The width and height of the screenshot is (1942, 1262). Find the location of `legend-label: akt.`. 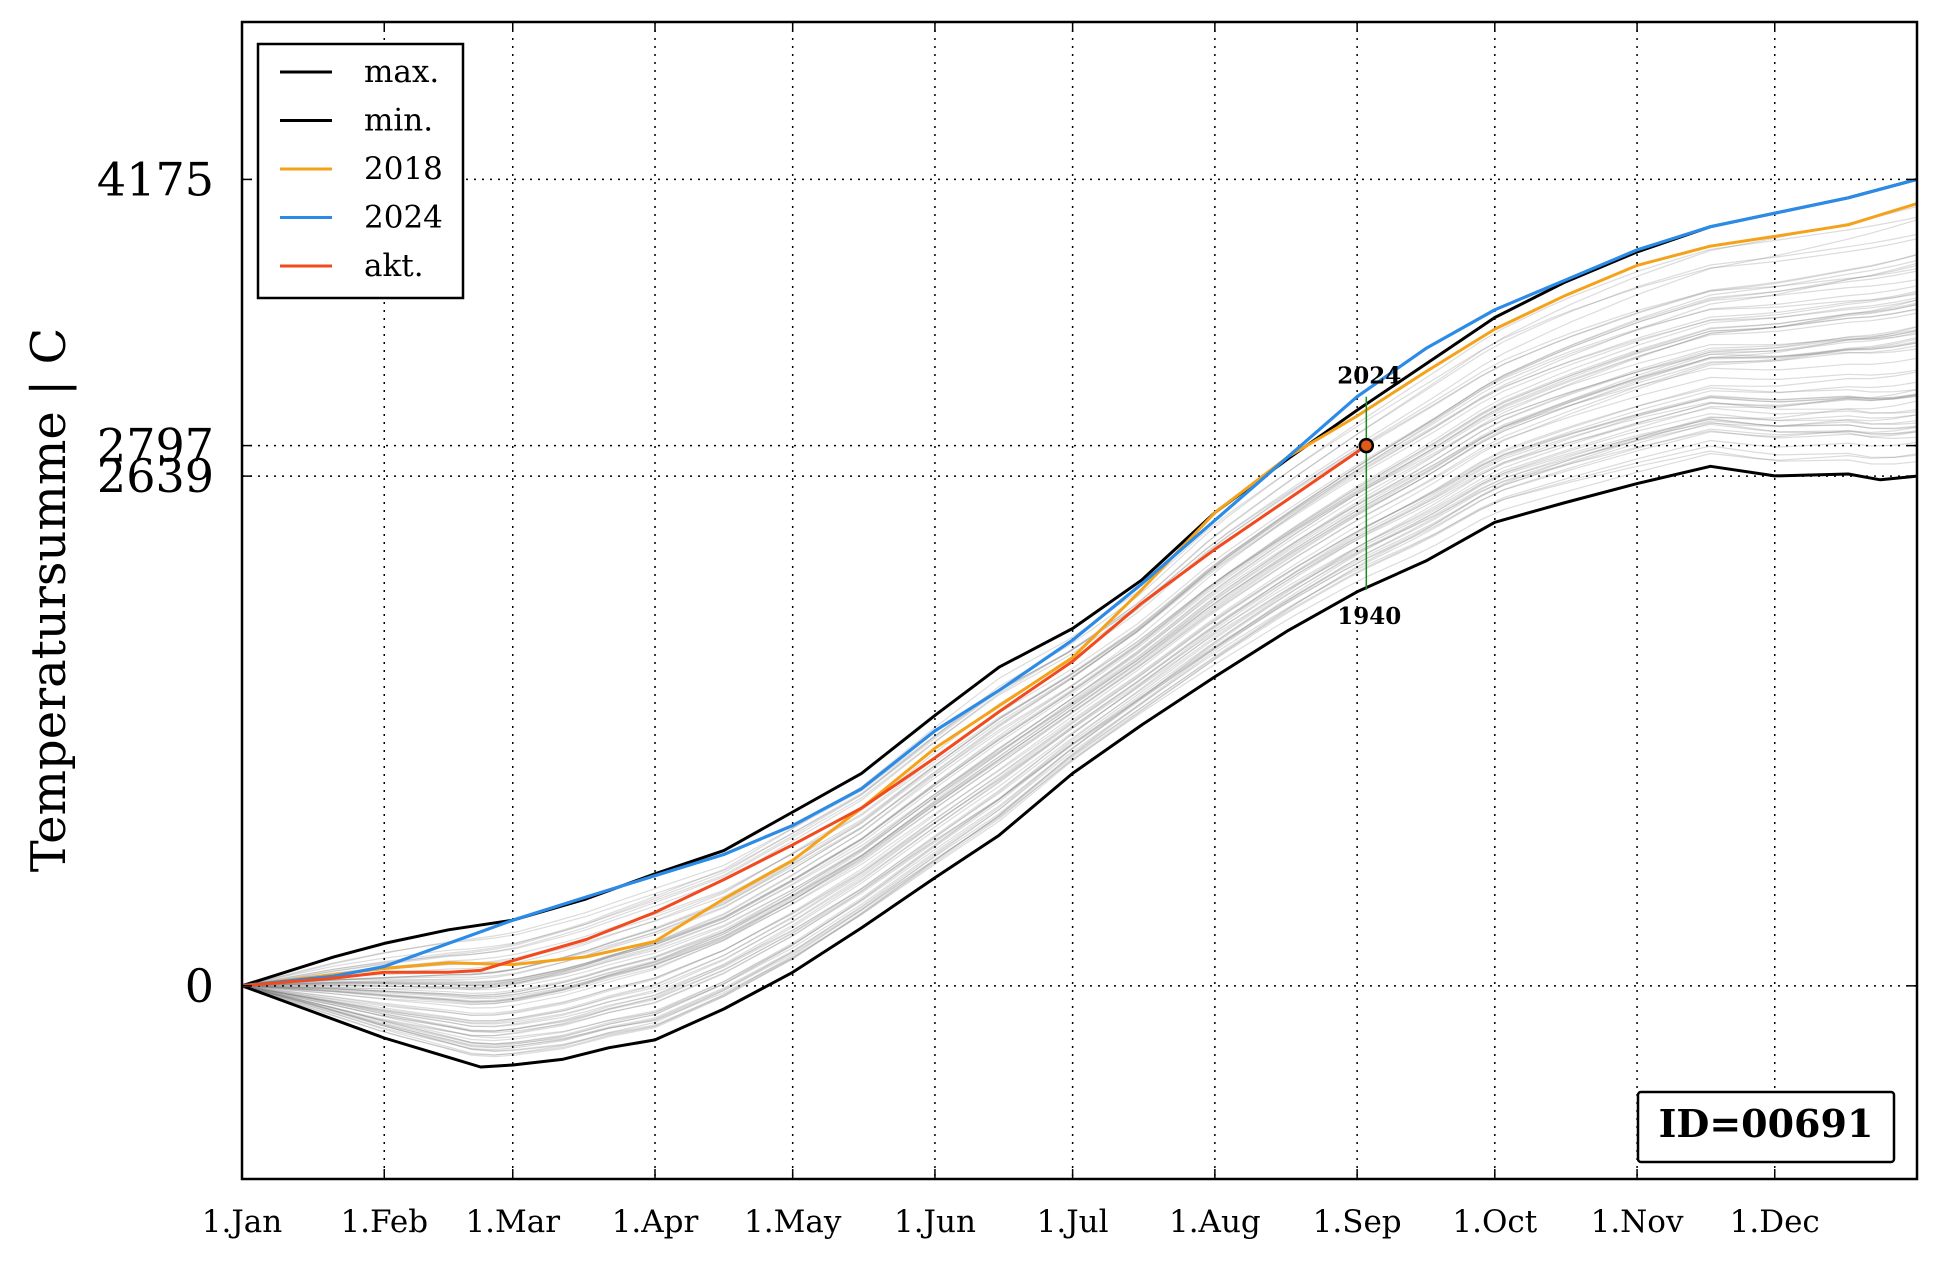

legend-label: akt. is located at coordinates (394, 266).